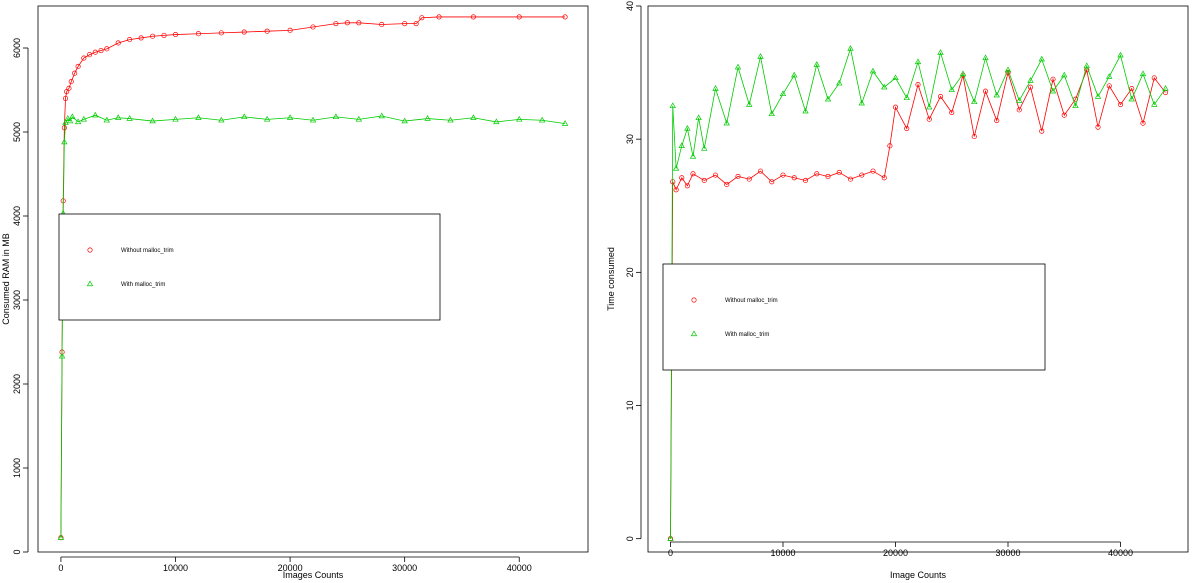 The height and width of the screenshot is (583, 1200). What do you see at coordinates (249, 267) in the screenshot?
I see `legend-box` at bounding box center [249, 267].